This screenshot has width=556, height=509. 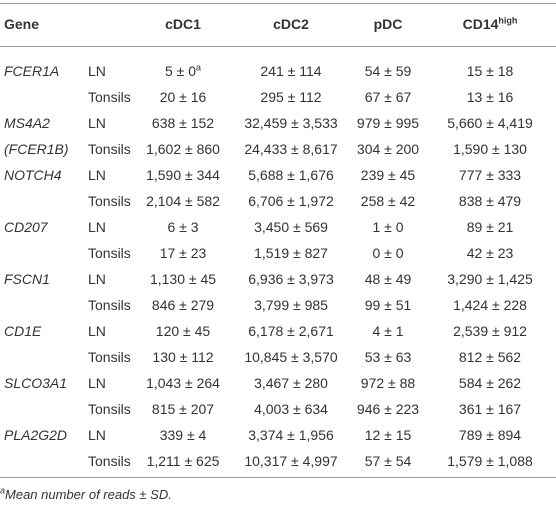 I want to click on cell-text: 120 ± 45, so click(x=183, y=331).